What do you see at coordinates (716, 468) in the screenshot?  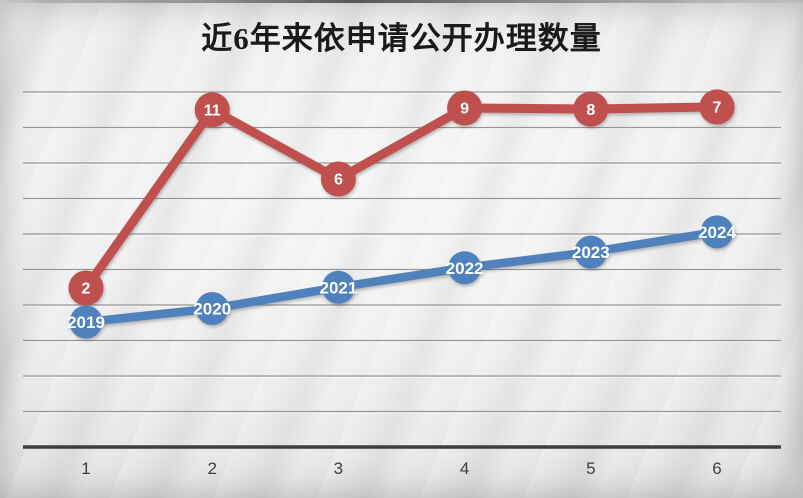 I see `x-axis-label: 6` at bounding box center [716, 468].